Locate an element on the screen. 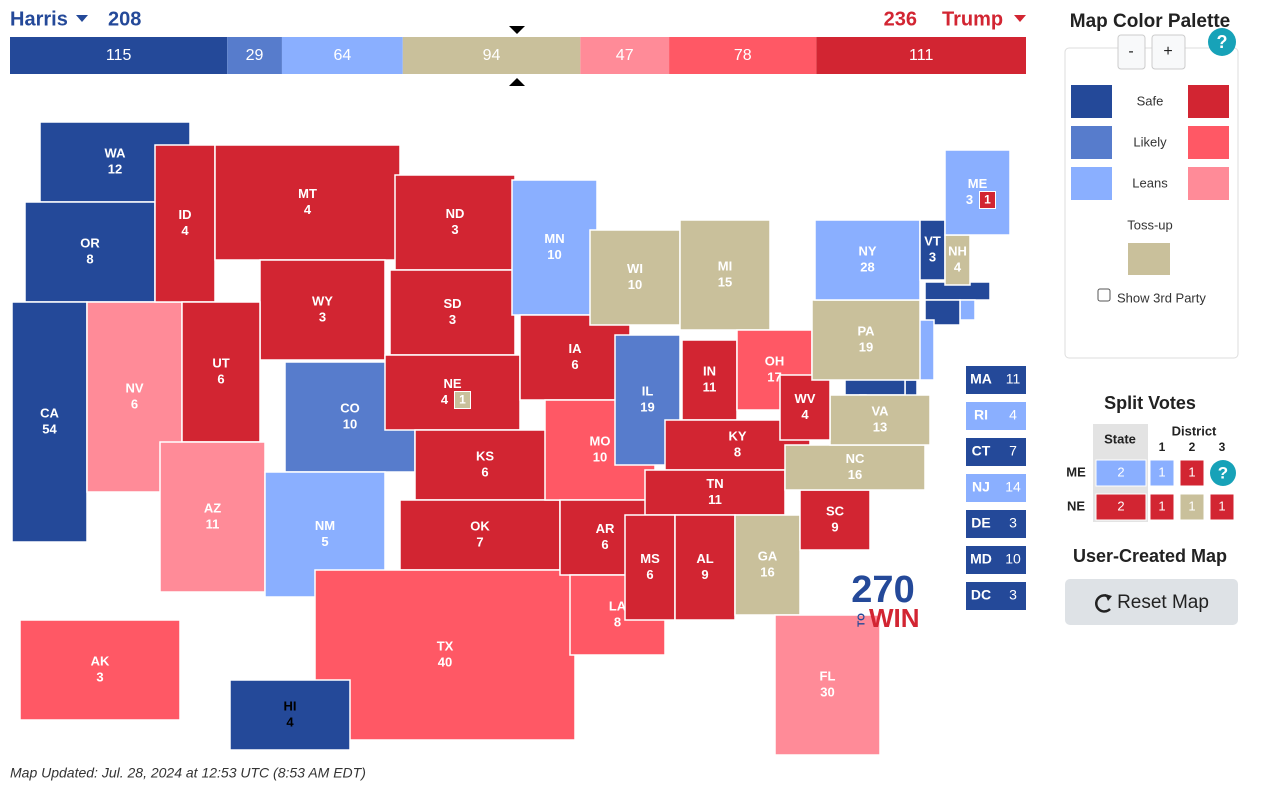 Image resolution: width=1267 pixels, height=795 pixels. small-state-ev: 14 is located at coordinates (1013, 487).